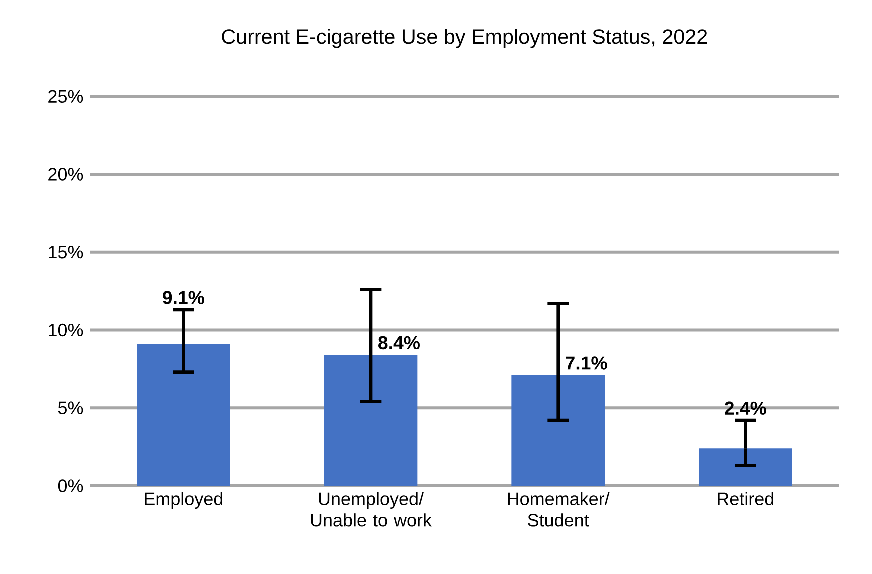  What do you see at coordinates (371, 509) in the screenshot?
I see `x-tick-label: Unemployed/ Unable to work` at bounding box center [371, 509].